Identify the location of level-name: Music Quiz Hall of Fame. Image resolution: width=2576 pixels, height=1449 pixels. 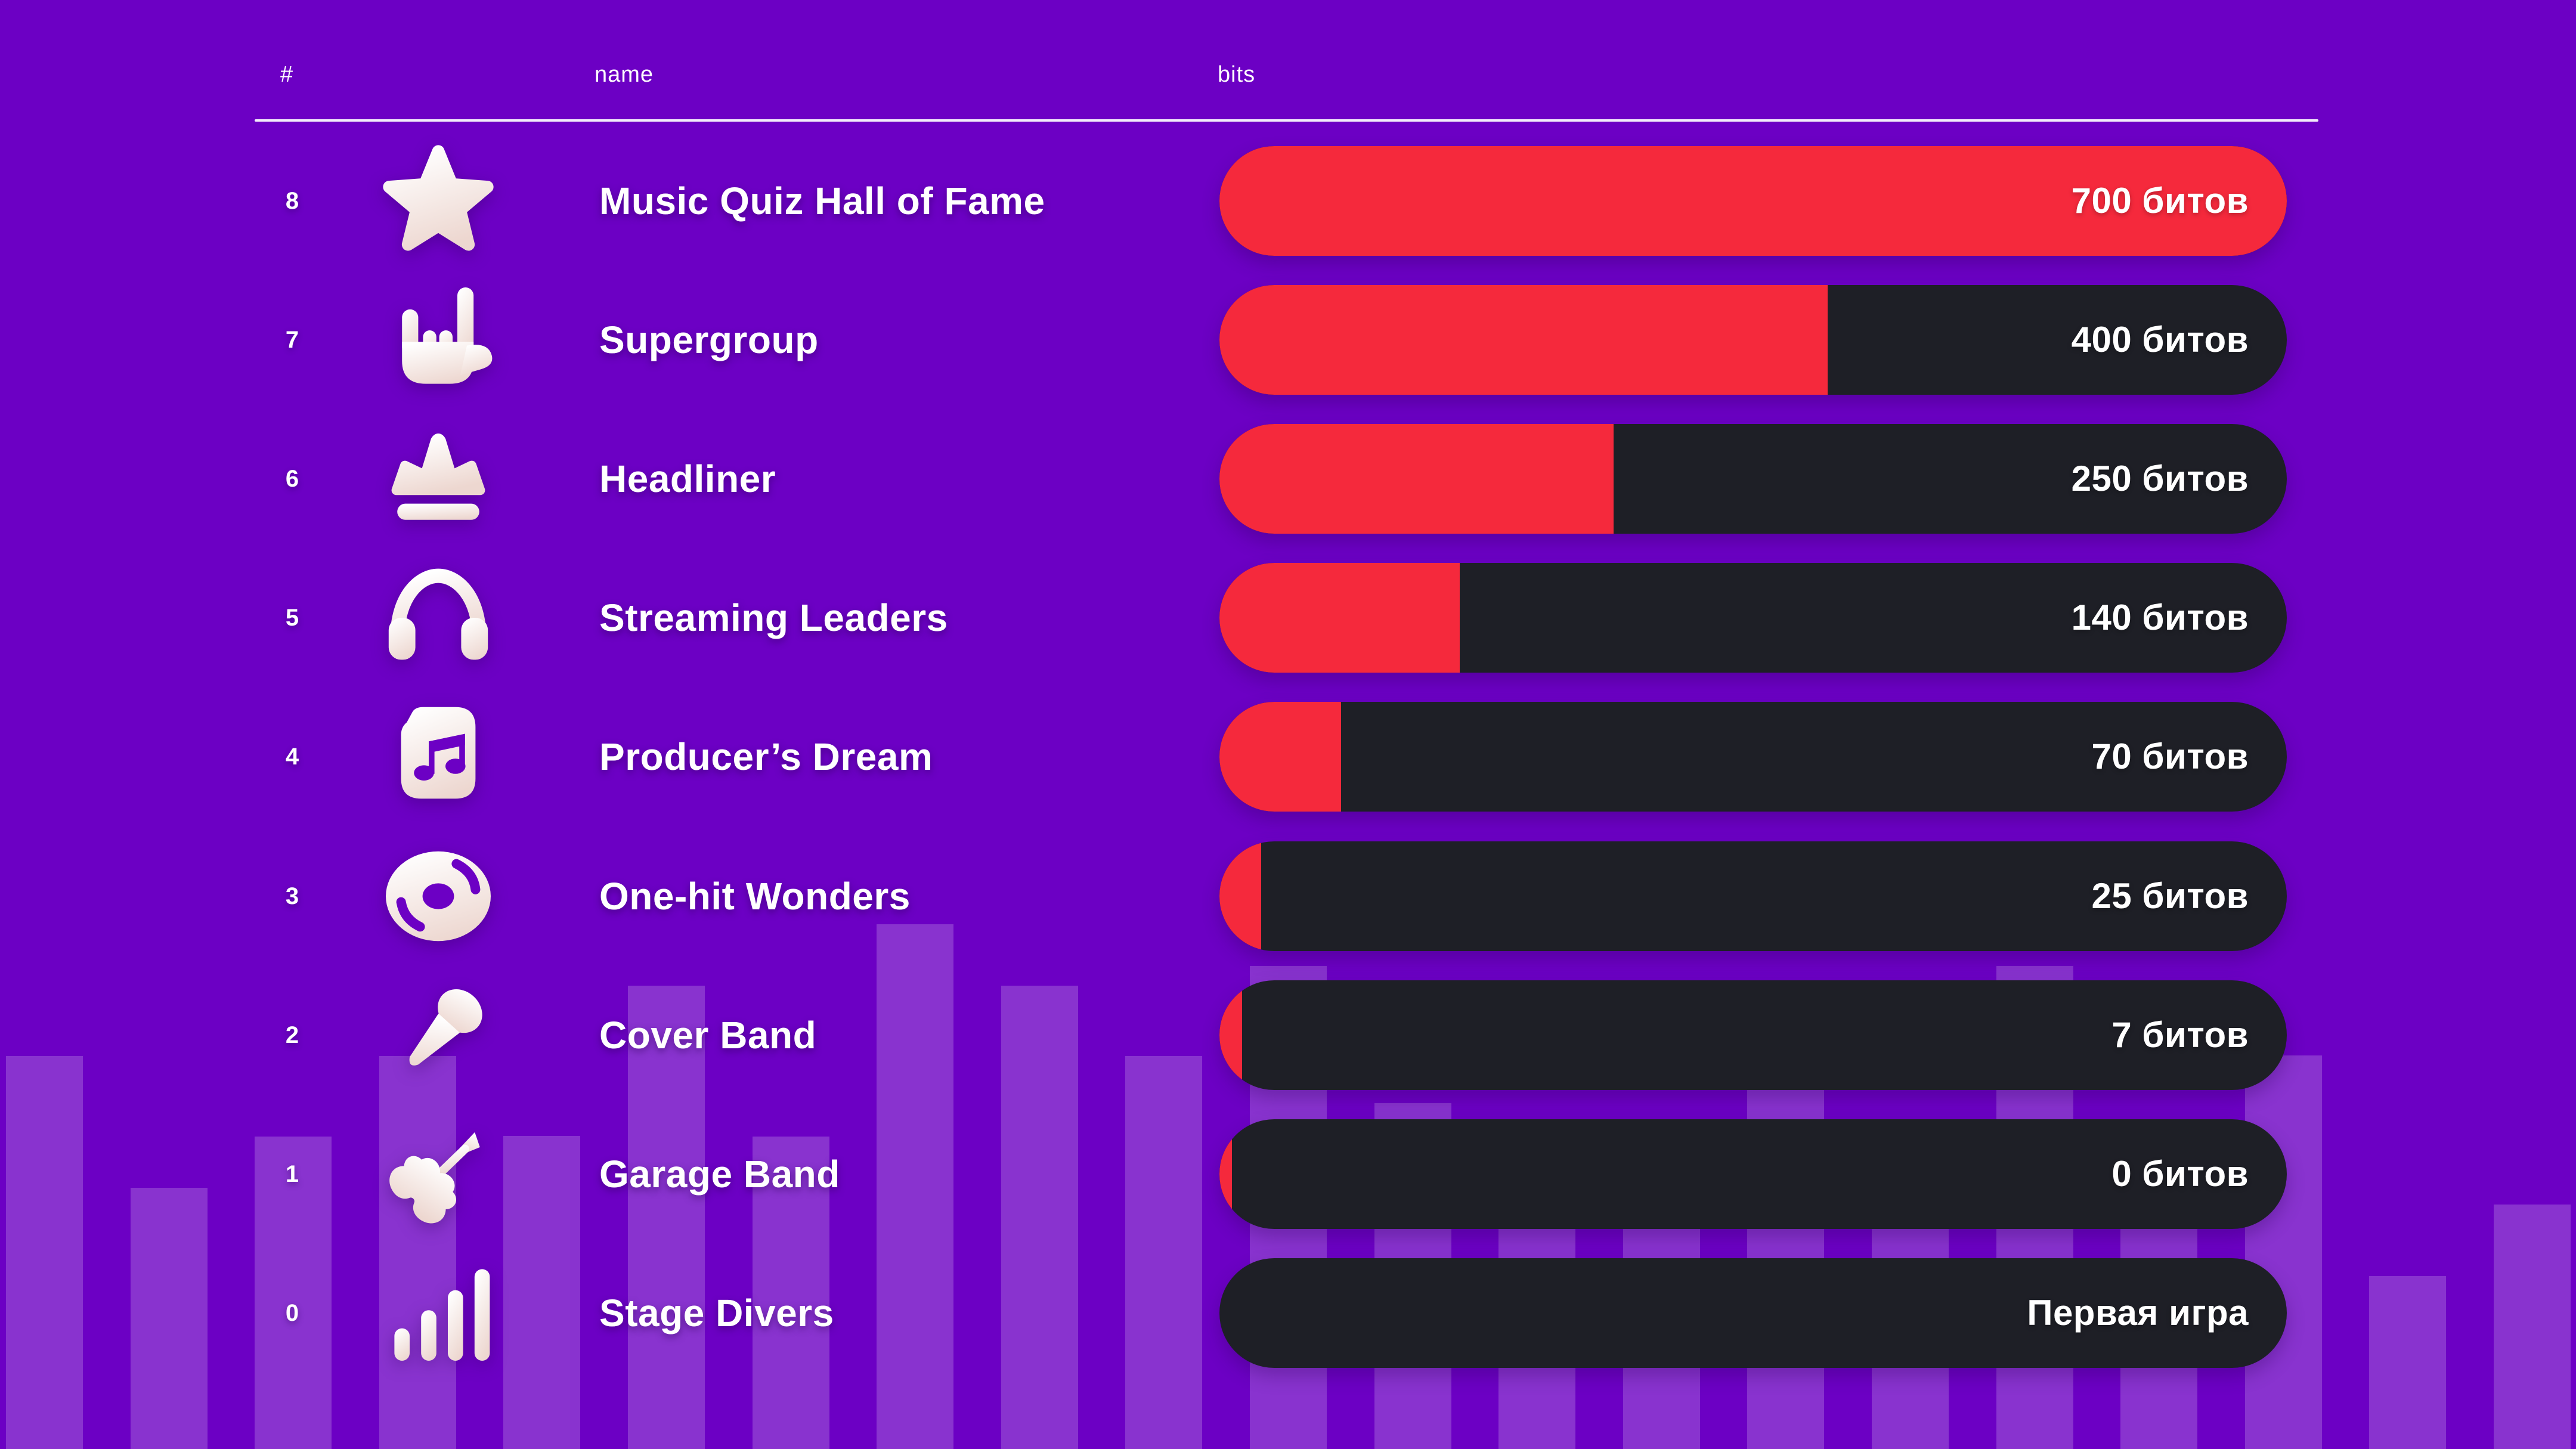
(822, 200).